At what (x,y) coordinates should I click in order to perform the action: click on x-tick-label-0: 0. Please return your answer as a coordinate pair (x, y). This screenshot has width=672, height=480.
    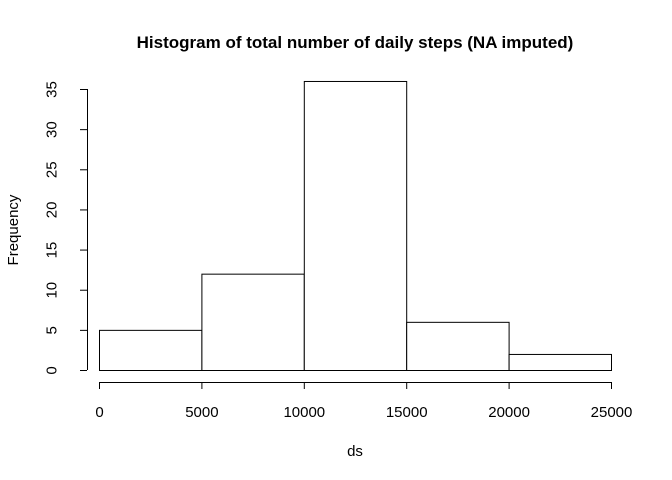
    Looking at the image, I should click on (99, 412).